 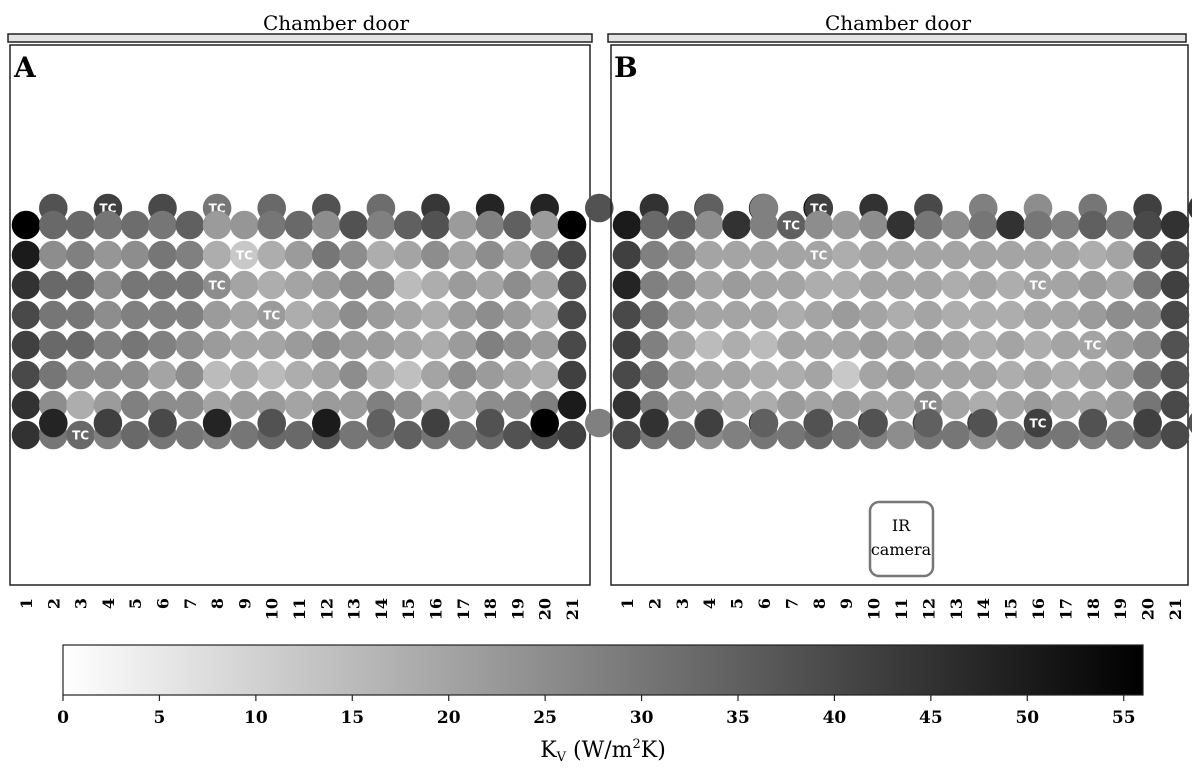 What do you see at coordinates (603, 670) in the screenshot?
I see `colorbar-gradient` at bounding box center [603, 670].